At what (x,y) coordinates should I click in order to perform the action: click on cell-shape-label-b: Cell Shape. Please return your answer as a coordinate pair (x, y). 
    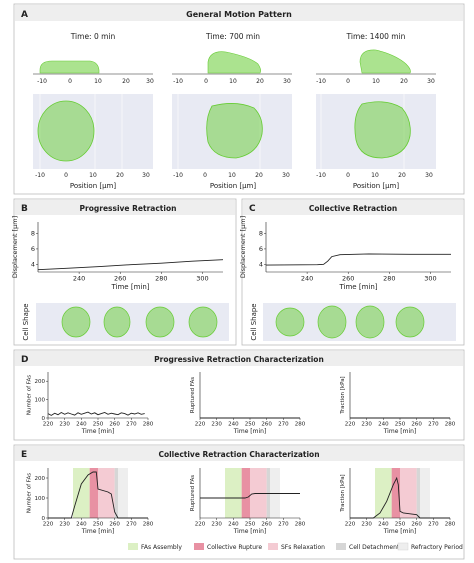
    Looking at the image, I should click on (26, 321).